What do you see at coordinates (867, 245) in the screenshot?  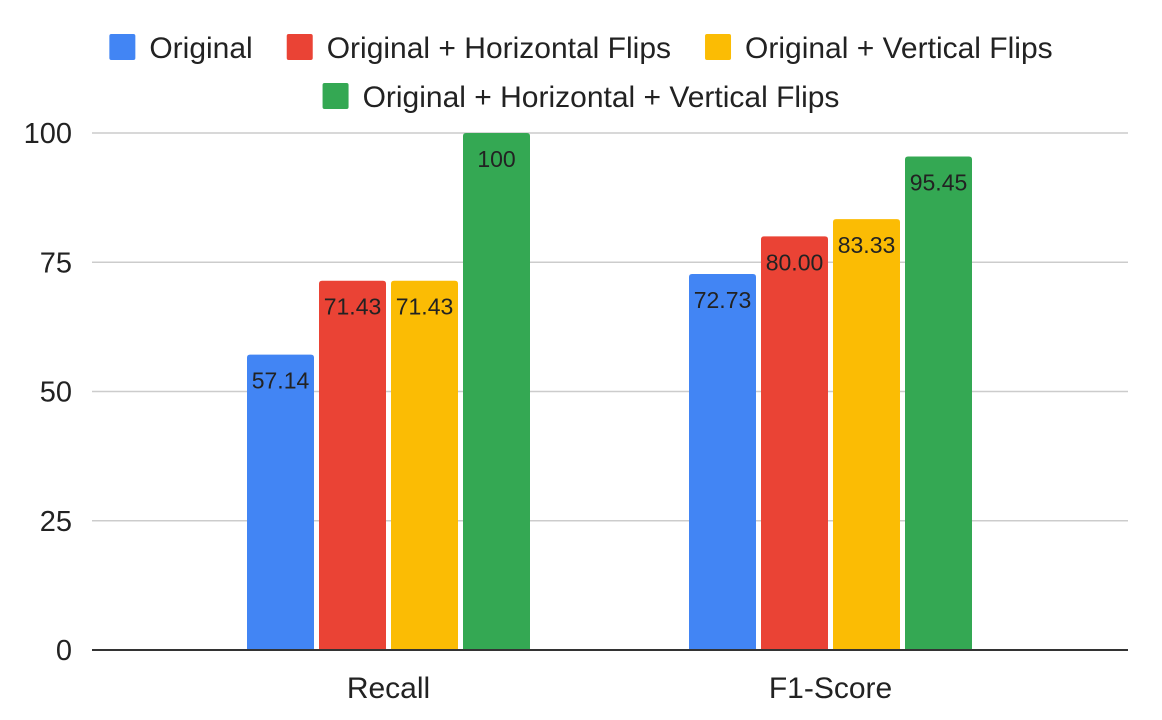 I see `data-label: 83.33` at bounding box center [867, 245].